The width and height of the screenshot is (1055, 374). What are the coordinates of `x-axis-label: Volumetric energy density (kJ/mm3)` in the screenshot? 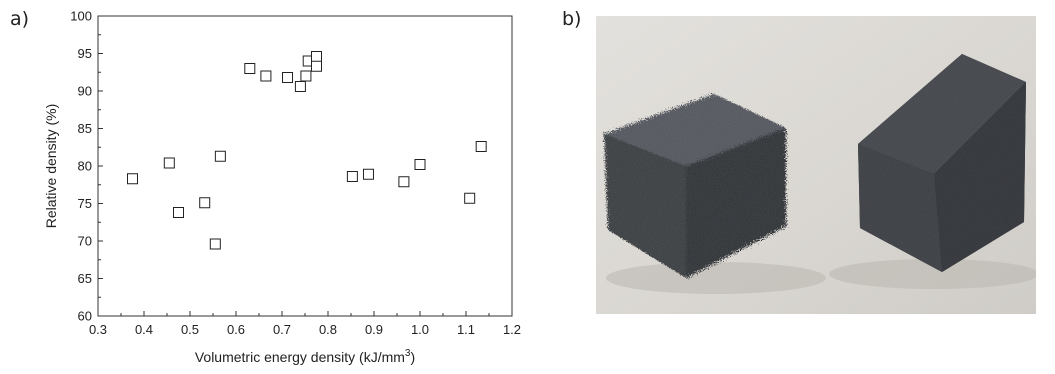 It's located at (305, 356).